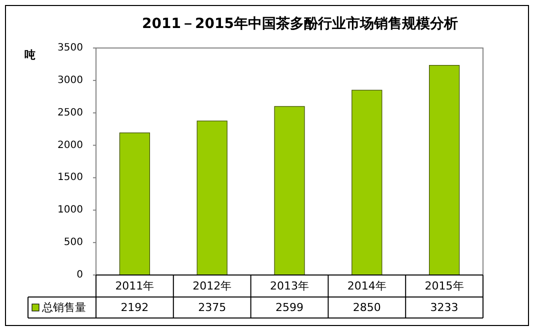  Describe the element at coordinates (134, 307) in the screenshot. I see `data-label: 2192` at that location.